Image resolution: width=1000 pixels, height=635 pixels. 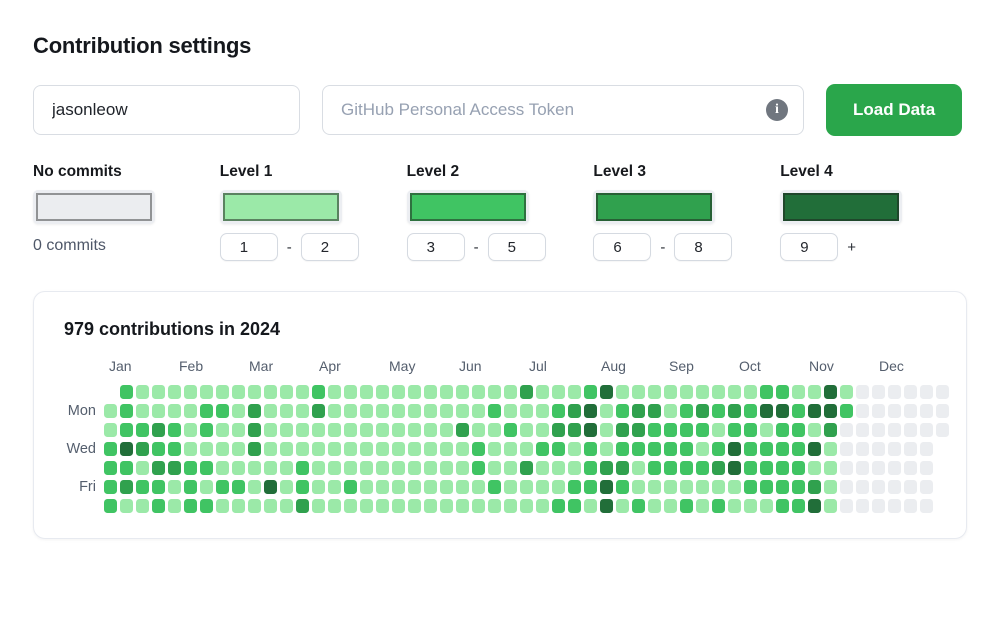 What do you see at coordinates (841, 207) in the screenshot?
I see `level-4-swatch` at bounding box center [841, 207].